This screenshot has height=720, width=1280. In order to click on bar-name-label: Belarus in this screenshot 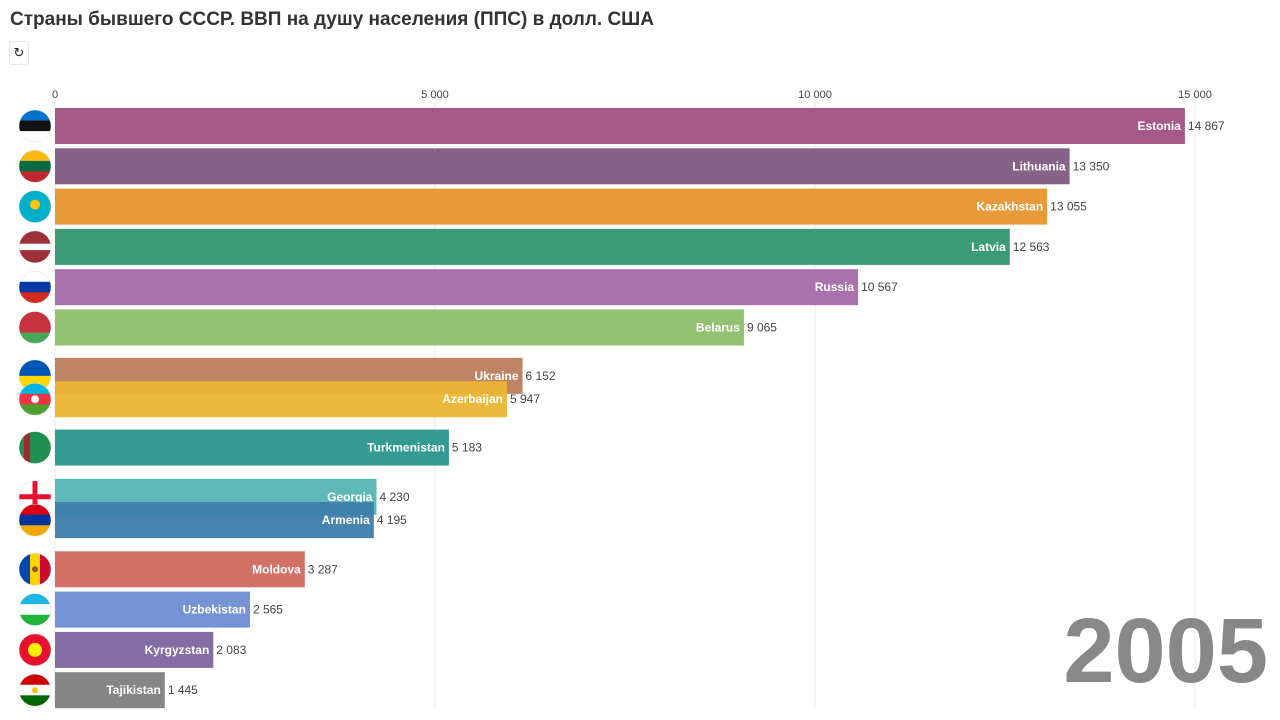, I will do `click(718, 328)`.